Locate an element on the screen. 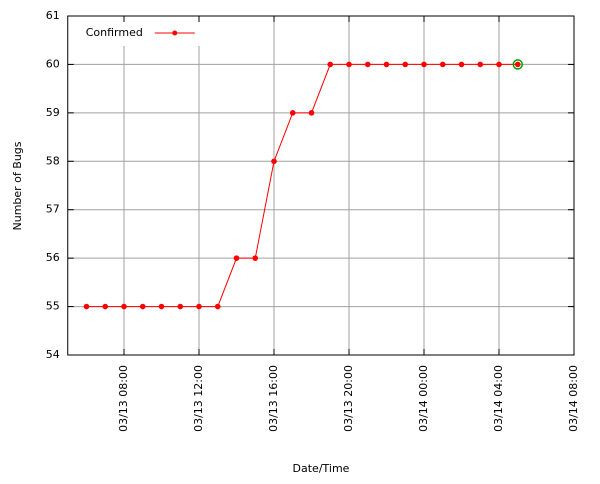 The image size is (600, 484). y-tick-label: 55 is located at coordinates (53, 306).